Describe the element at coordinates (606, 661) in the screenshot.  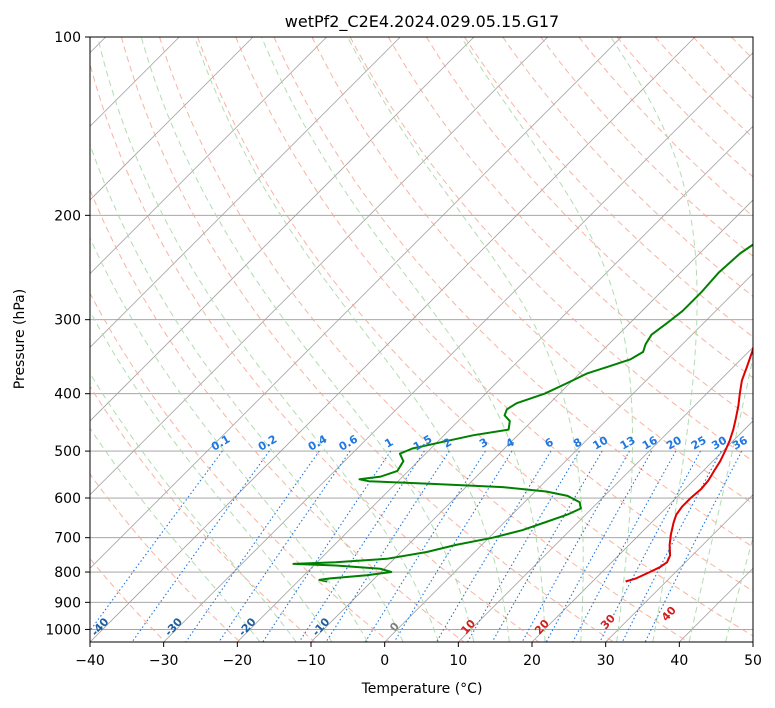
I see `x-tick-label: 30` at that location.